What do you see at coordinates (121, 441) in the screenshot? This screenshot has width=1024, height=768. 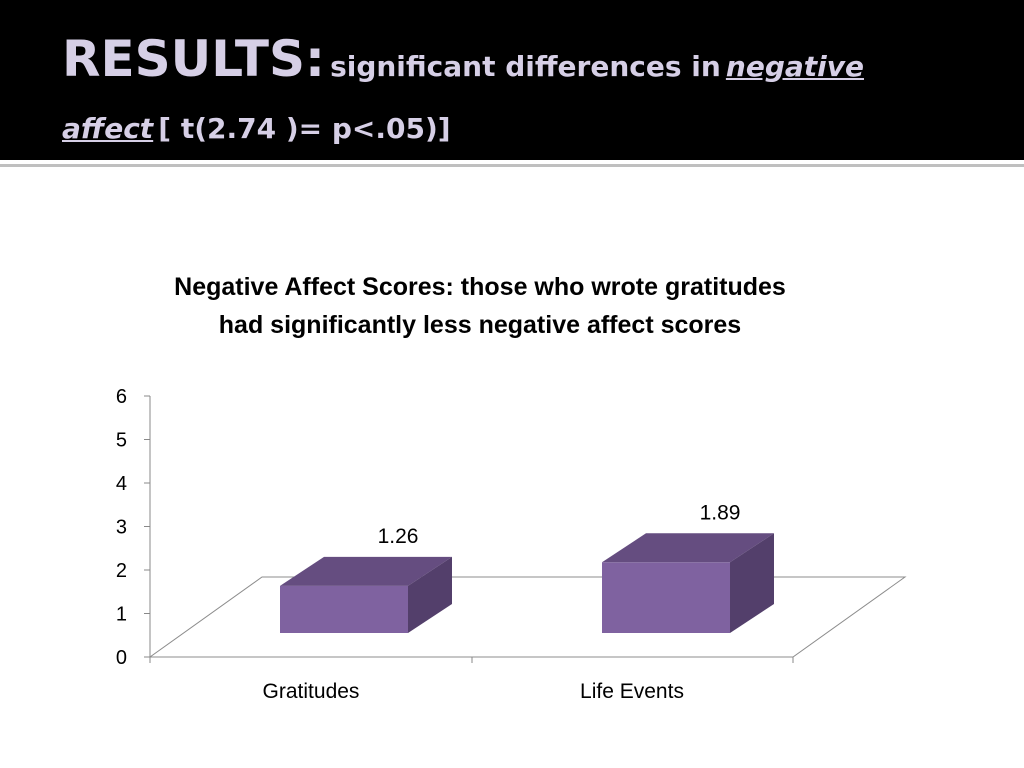 I see `y-tick-label: 5` at bounding box center [121, 441].